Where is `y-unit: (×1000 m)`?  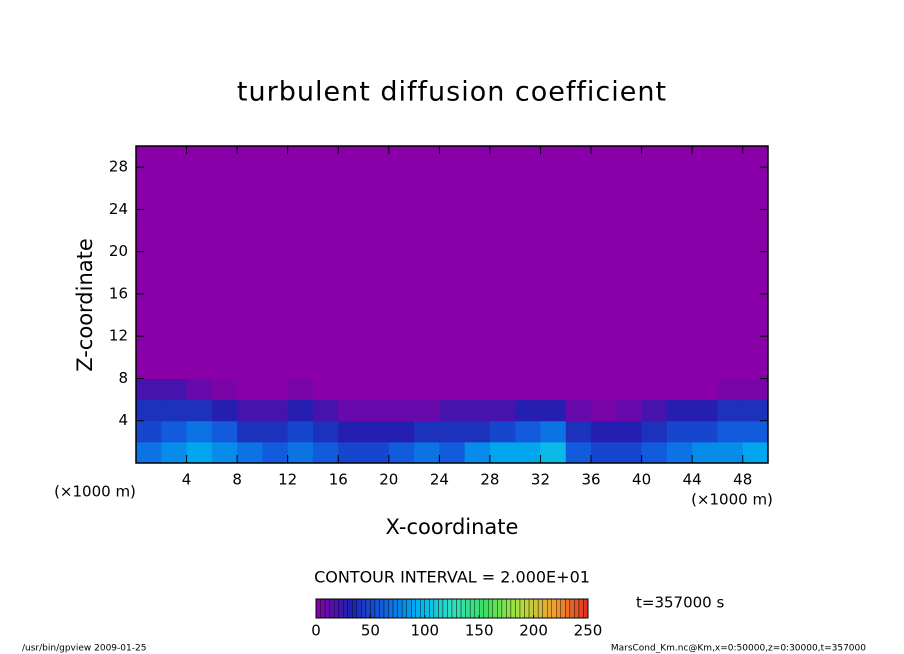
y-unit: (×1000 m) is located at coordinates (95, 492).